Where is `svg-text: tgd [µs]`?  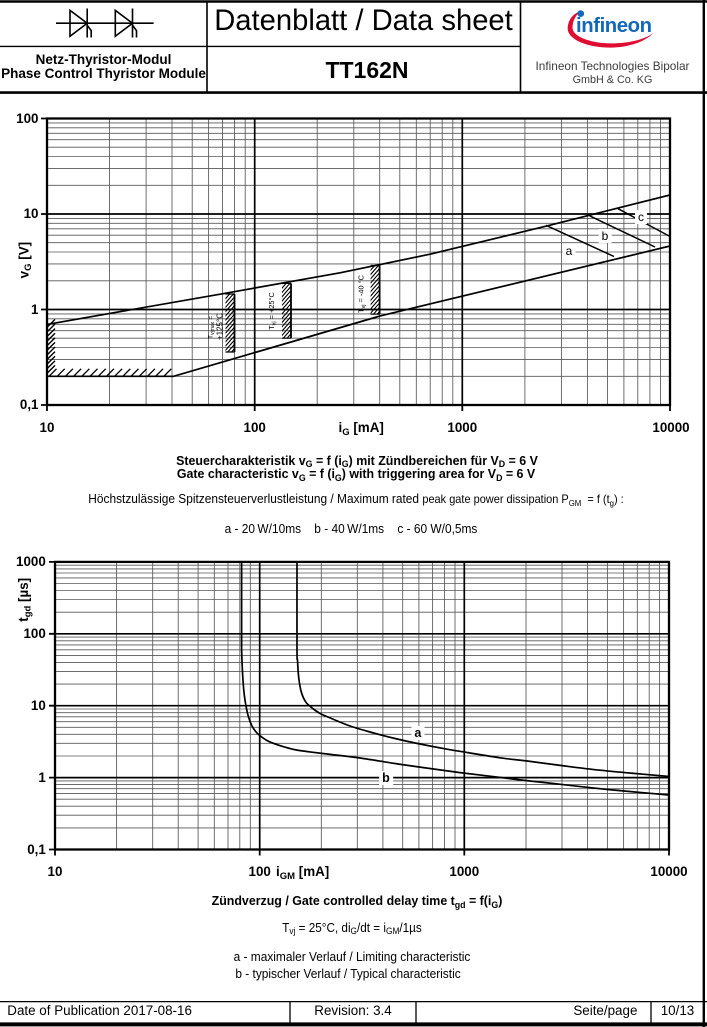
svg-text: tgd [µs] is located at coordinates (25, 600).